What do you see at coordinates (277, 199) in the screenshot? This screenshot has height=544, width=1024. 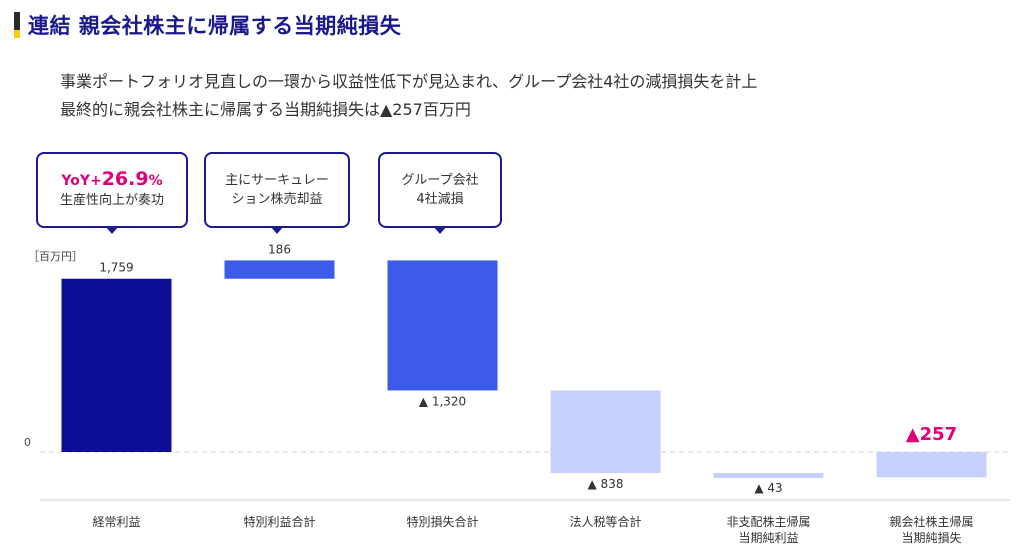 I see `callout-gain-line2: ション株売却益` at bounding box center [277, 199].